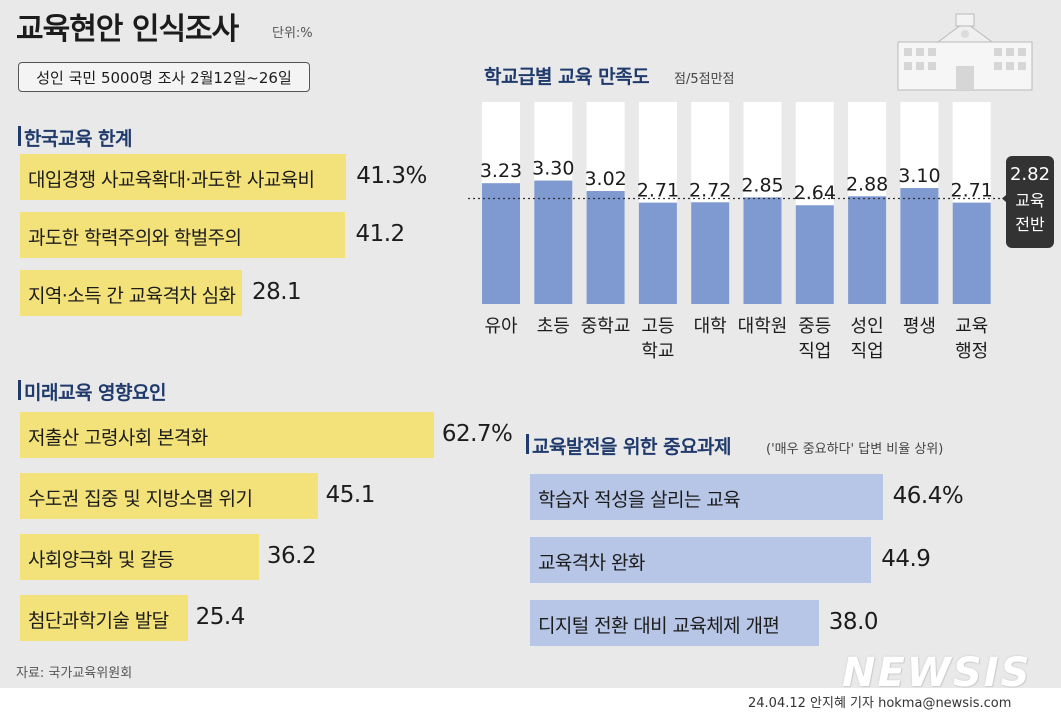  Describe the element at coordinates (127, 29) in the screenshot. I see `page-title: 교육현안 인식조사` at that location.